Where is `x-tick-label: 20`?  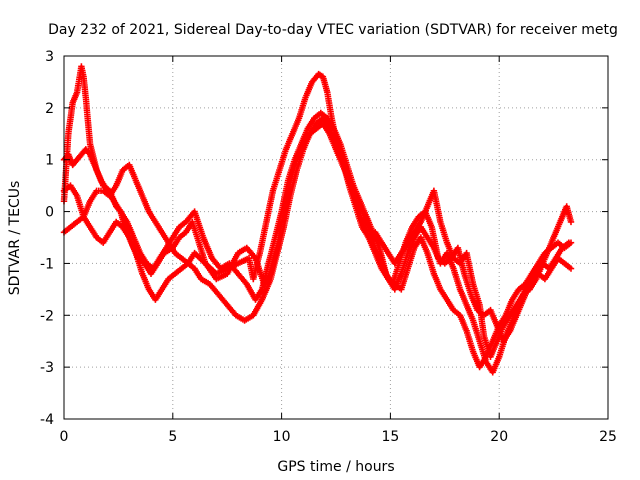 x-tick-label: 20 is located at coordinates (499, 437).